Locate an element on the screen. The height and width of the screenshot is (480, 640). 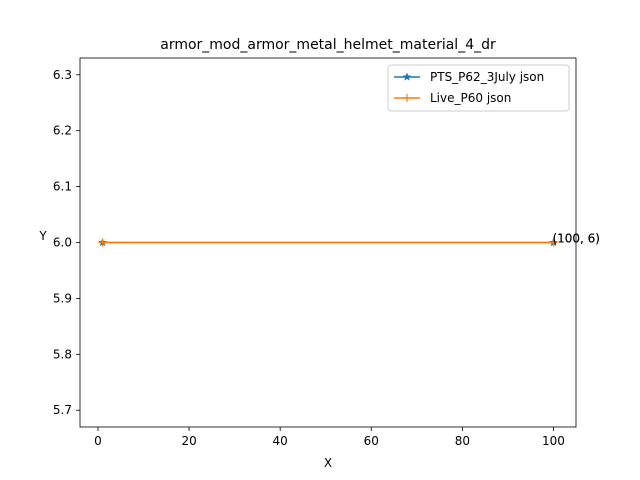
x-tick-label: 20 is located at coordinates (188, 441).